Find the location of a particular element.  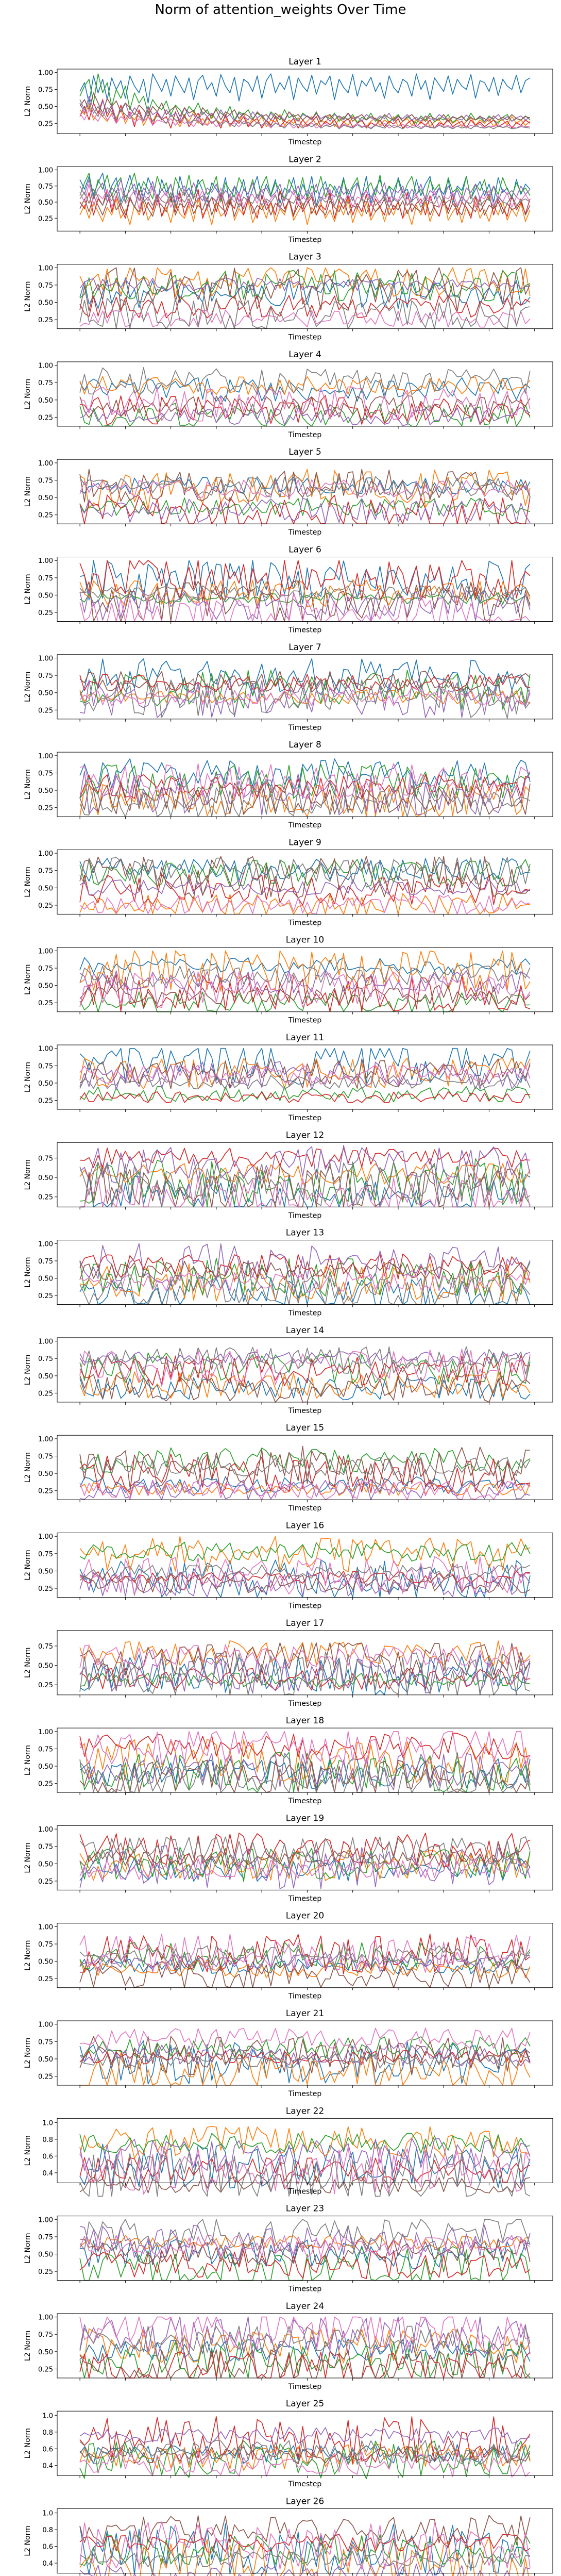

layer-15-ytick-label: 1.00 is located at coordinates (45, 1439).